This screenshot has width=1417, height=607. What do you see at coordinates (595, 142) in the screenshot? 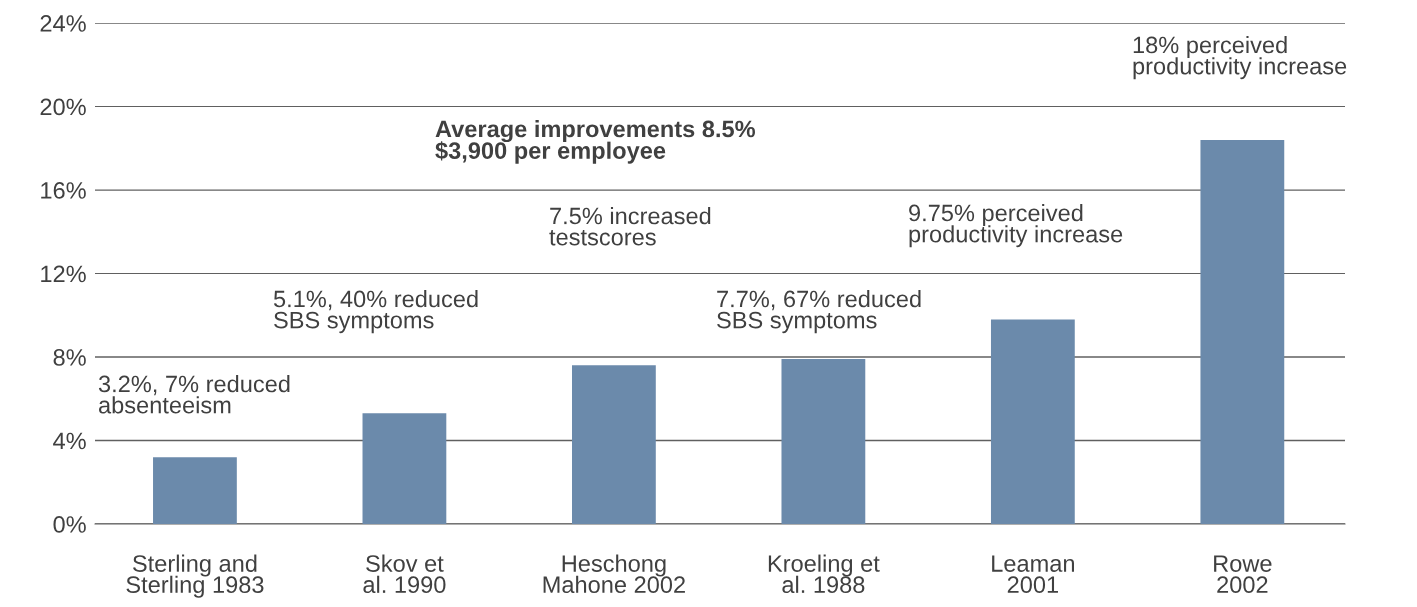
I see `annotation: Average improvements 8.5% $3,900 per employee` at bounding box center [595, 142].